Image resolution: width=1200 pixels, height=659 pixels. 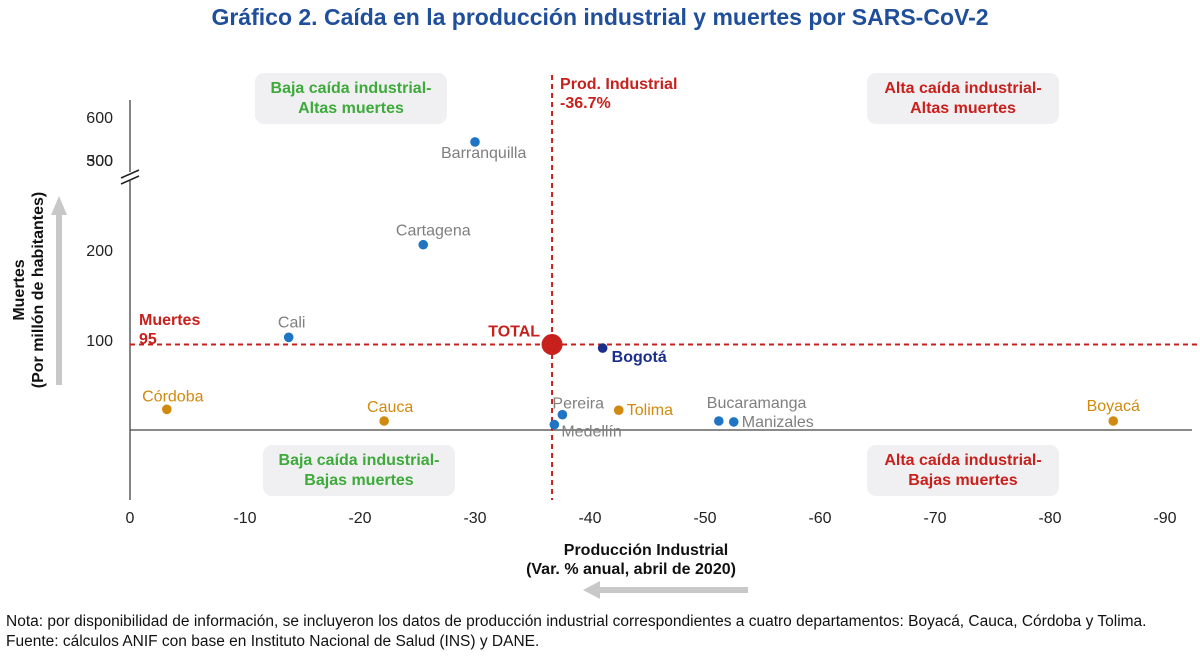 I want to click on x-tick-label: -80, so click(x=1049, y=518).